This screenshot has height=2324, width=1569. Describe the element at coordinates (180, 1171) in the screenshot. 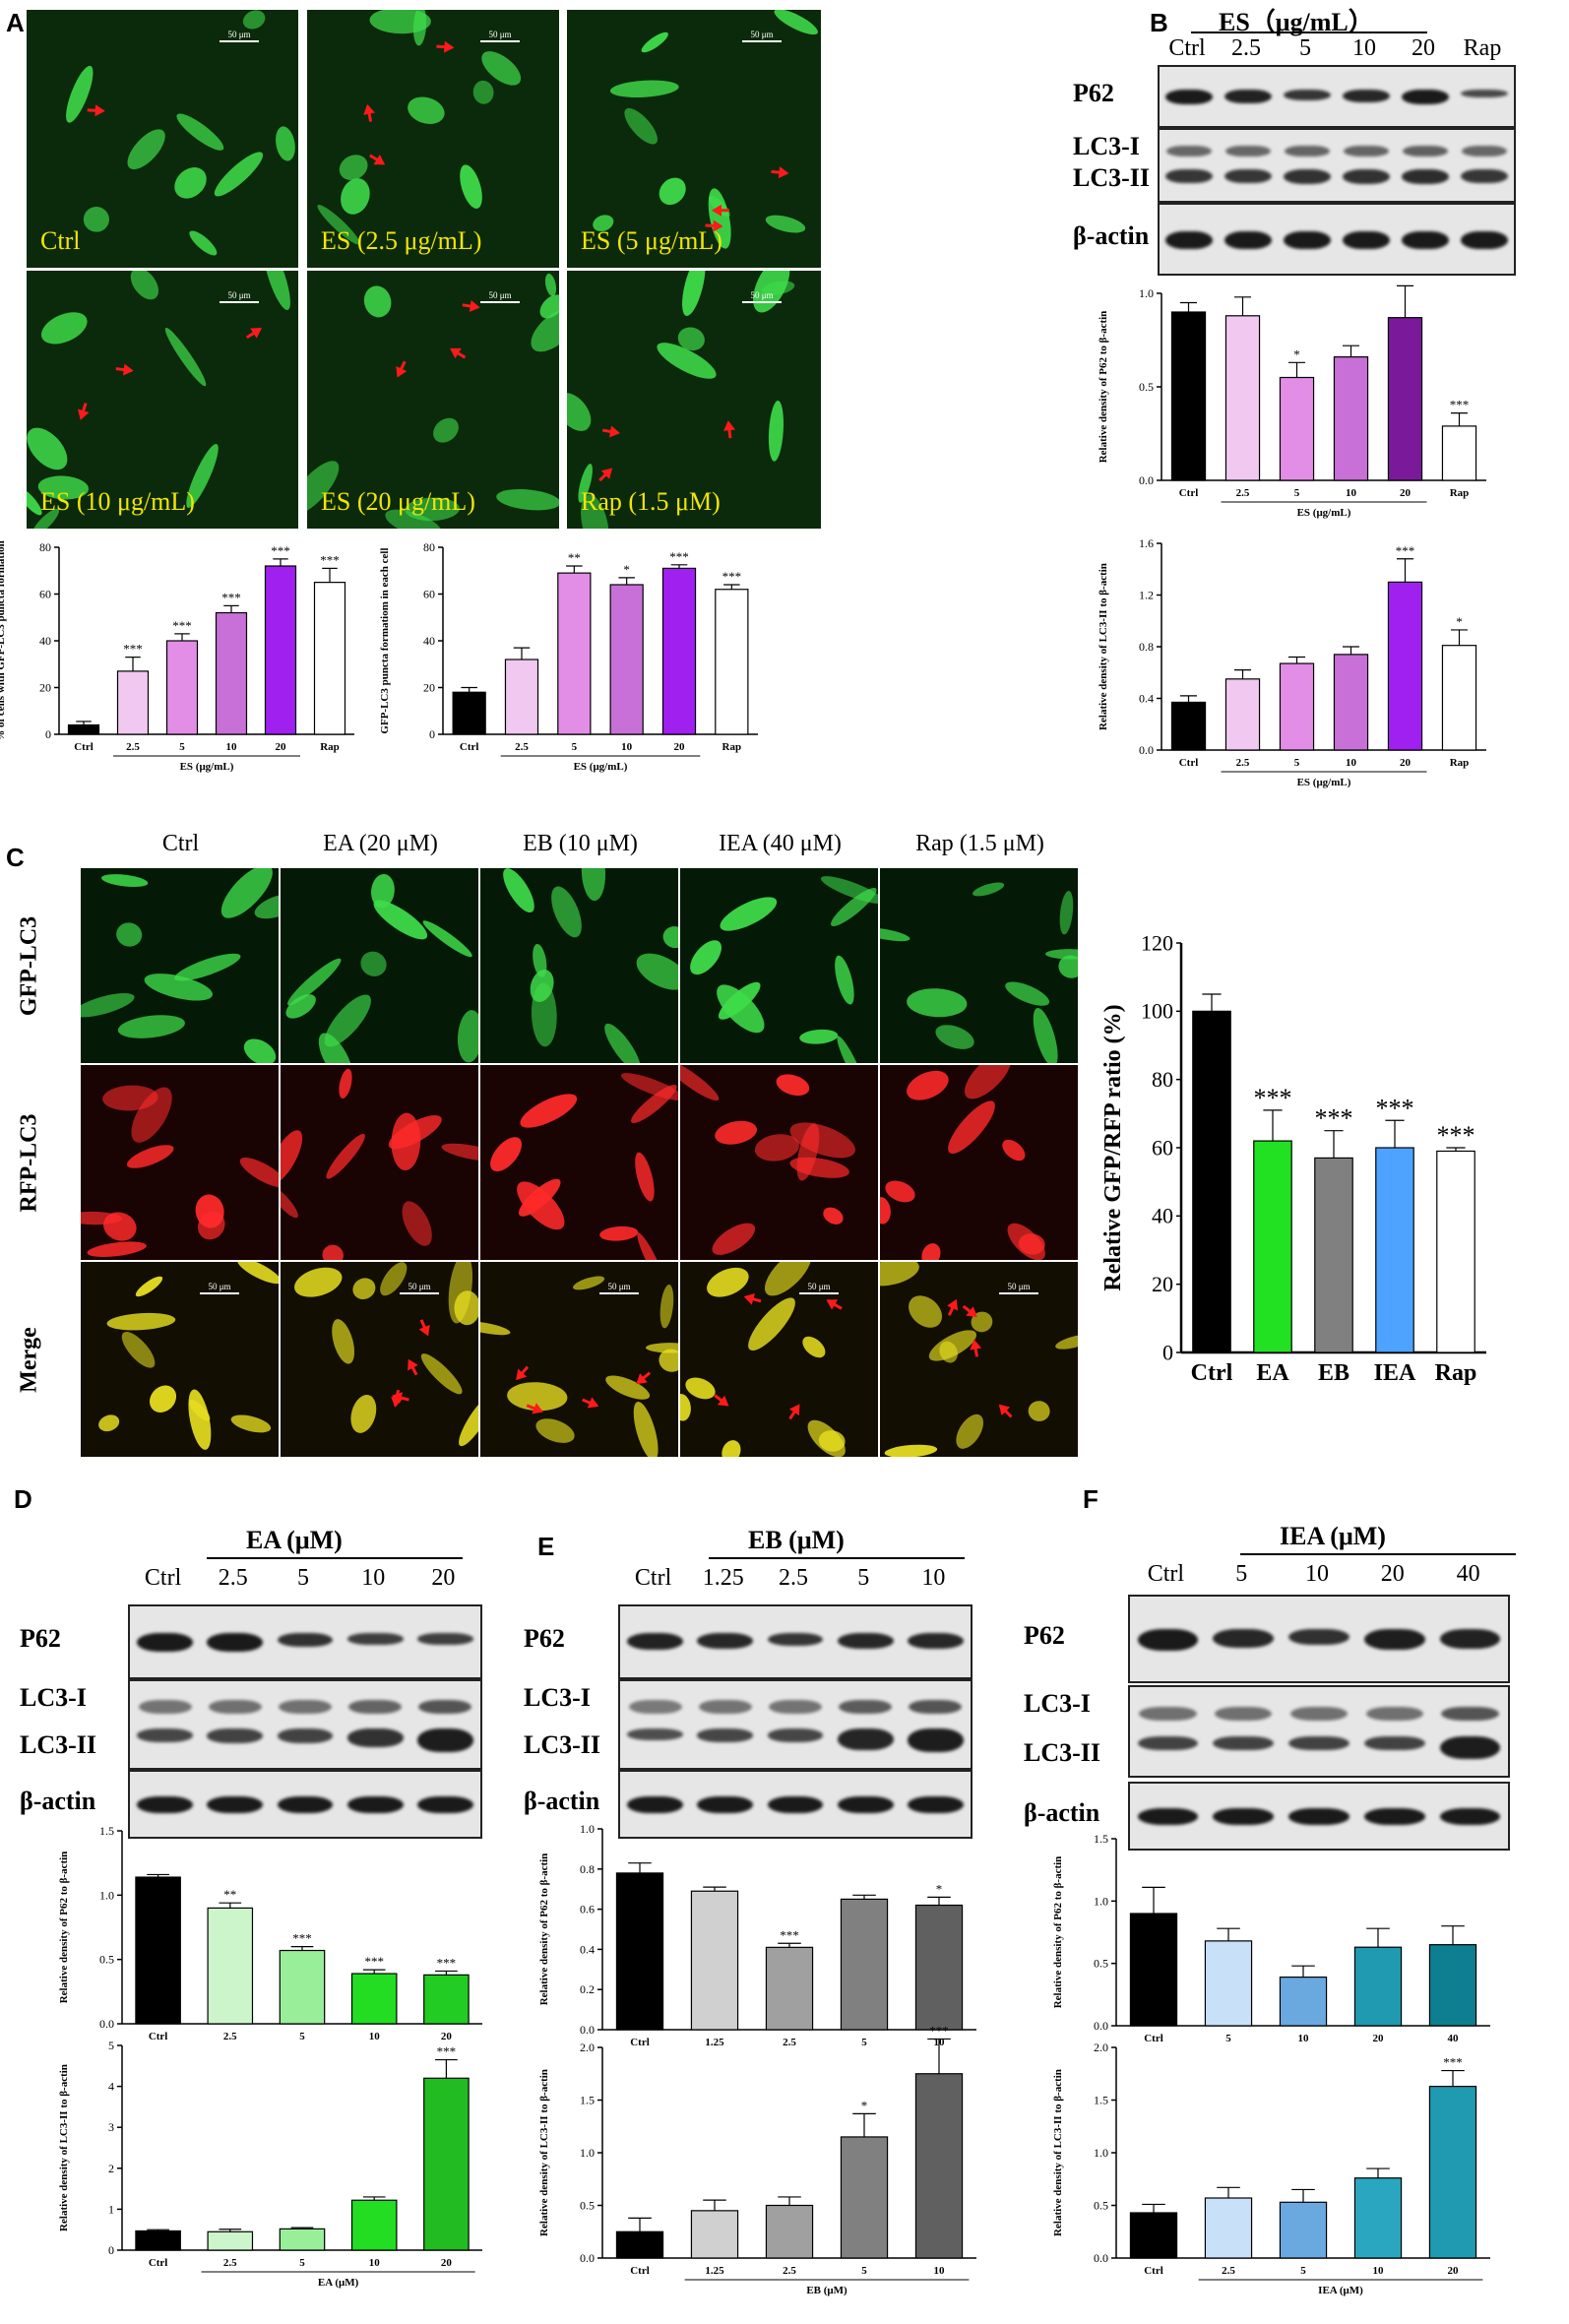

I see `panel-c-image-r1c0-cells` at that location.